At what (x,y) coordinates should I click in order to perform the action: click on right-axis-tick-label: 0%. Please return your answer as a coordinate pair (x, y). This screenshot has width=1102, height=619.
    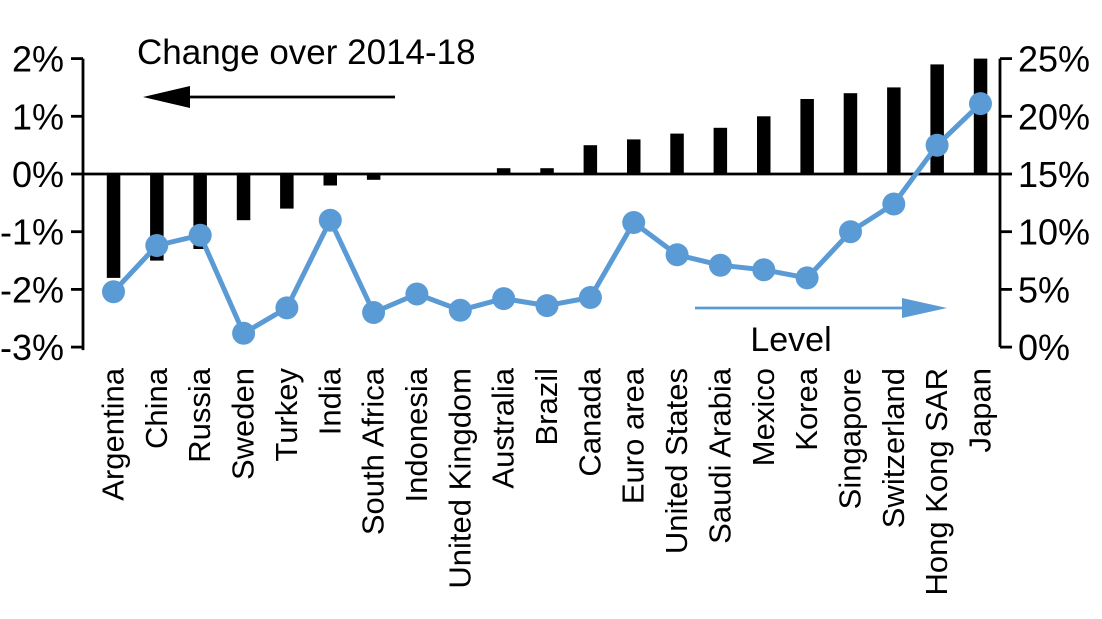
    Looking at the image, I should click on (1044, 347).